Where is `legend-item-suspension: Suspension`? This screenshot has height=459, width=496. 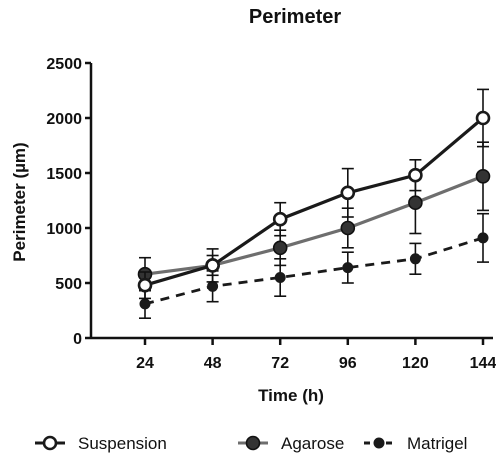
legend-item-suspension: Suspension is located at coordinates (101, 443).